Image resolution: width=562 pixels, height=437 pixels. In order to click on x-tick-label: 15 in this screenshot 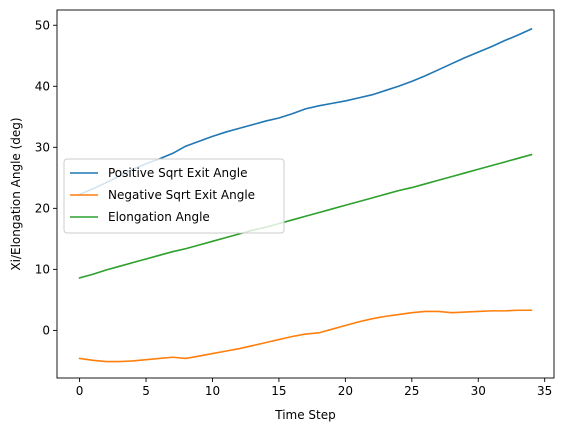, I will do `click(278, 391)`.